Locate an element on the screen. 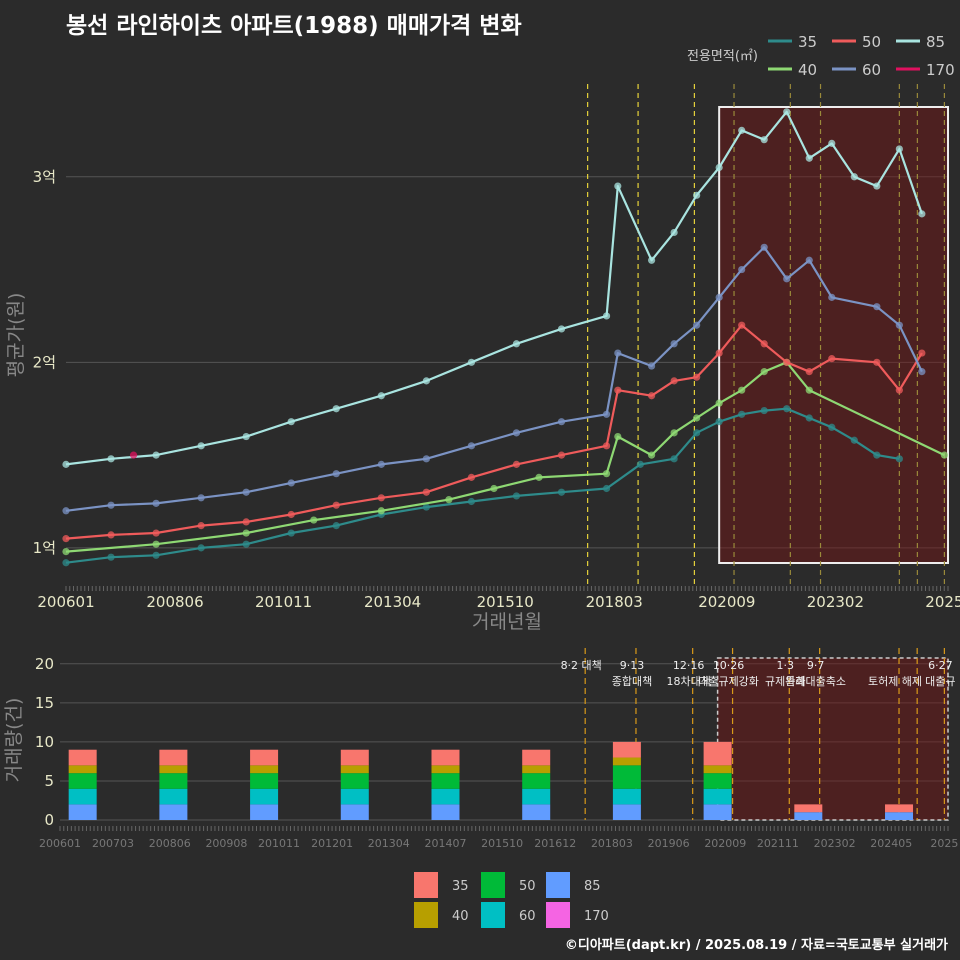  price-ytick-label-2: 3억 is located at coordinates (44, 177).